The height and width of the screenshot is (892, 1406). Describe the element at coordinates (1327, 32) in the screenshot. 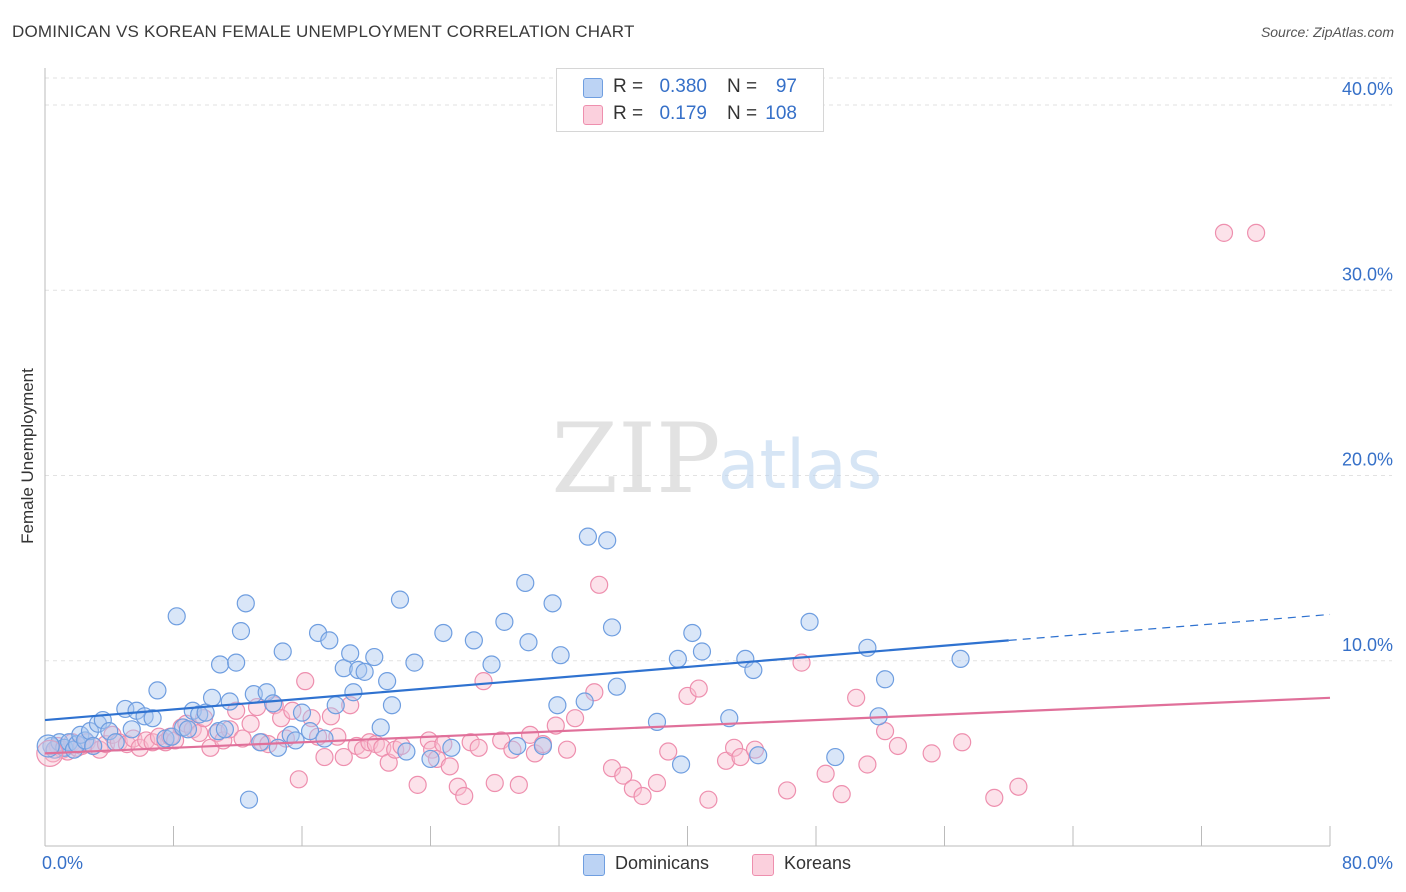

I see `source-note: Source: ZipAtlas.com` at that location.